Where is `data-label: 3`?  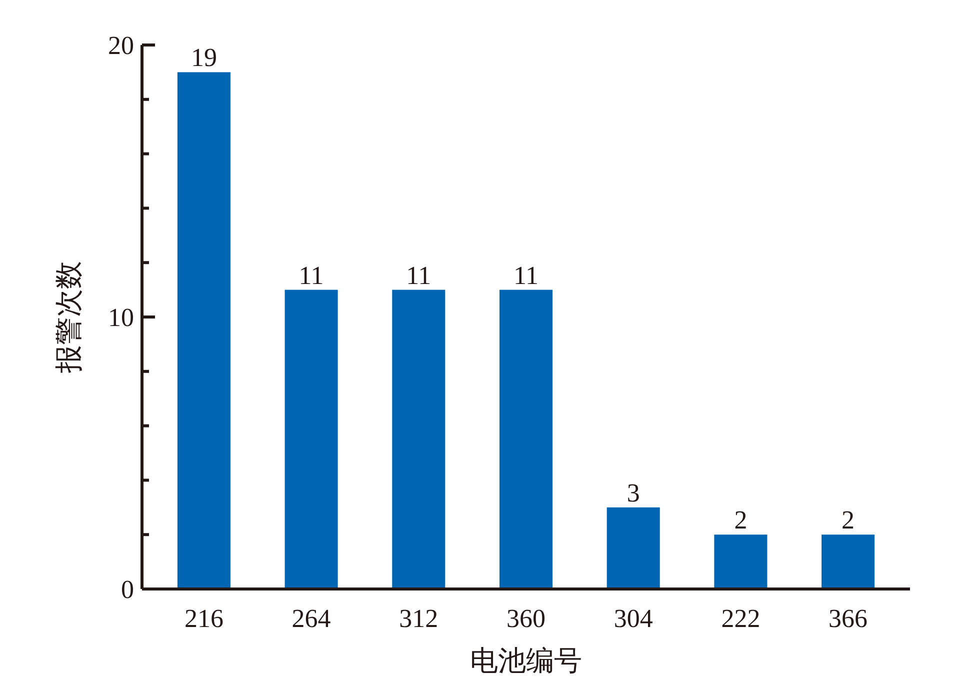 data-label: 3 is located at coordinates (633, 493).